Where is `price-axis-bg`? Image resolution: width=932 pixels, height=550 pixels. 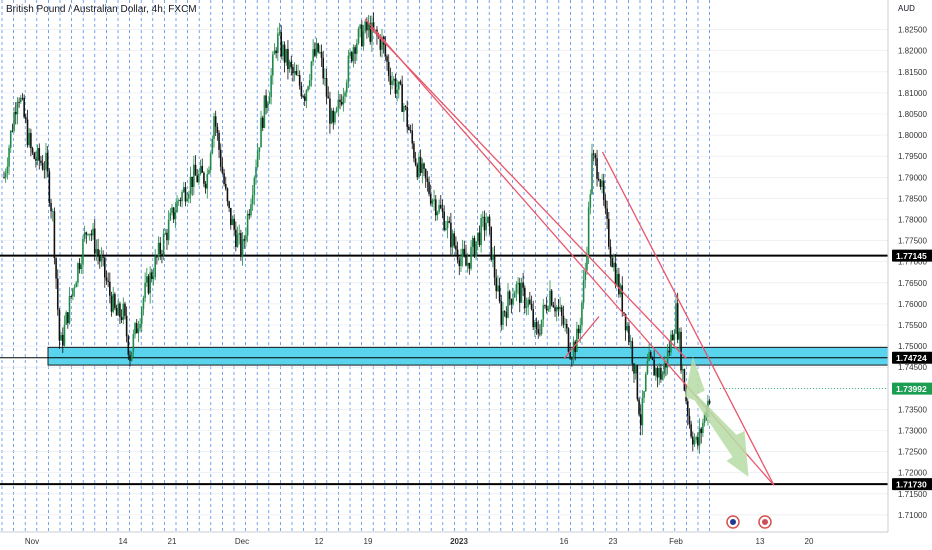 price-axis-bg is located at coordinates (910, 275).